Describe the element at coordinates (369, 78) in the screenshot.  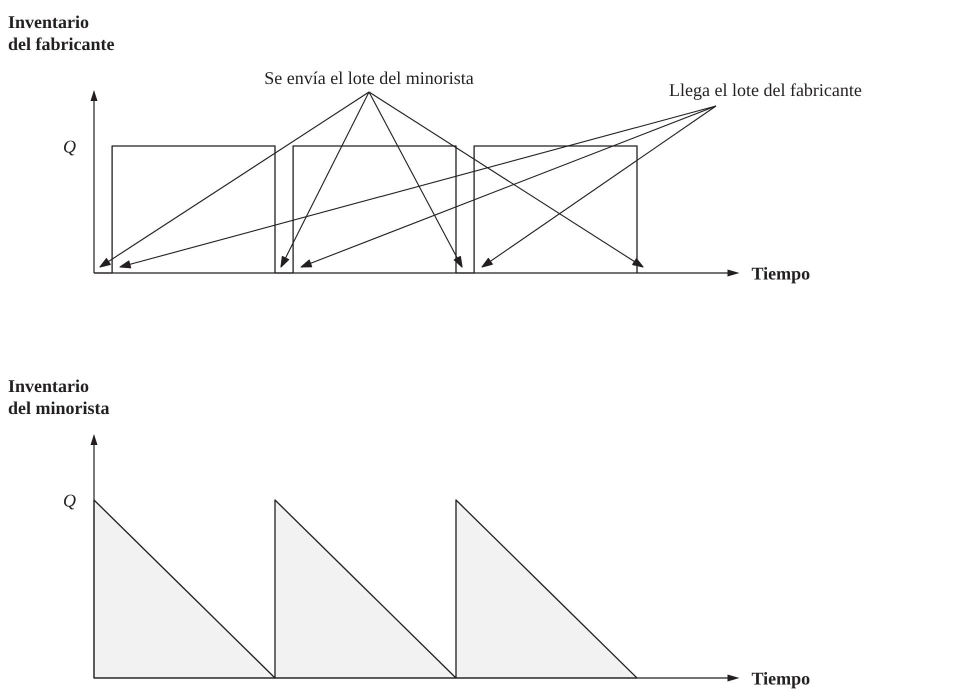
I see `text: Se envía el lote del minorista` at that location.